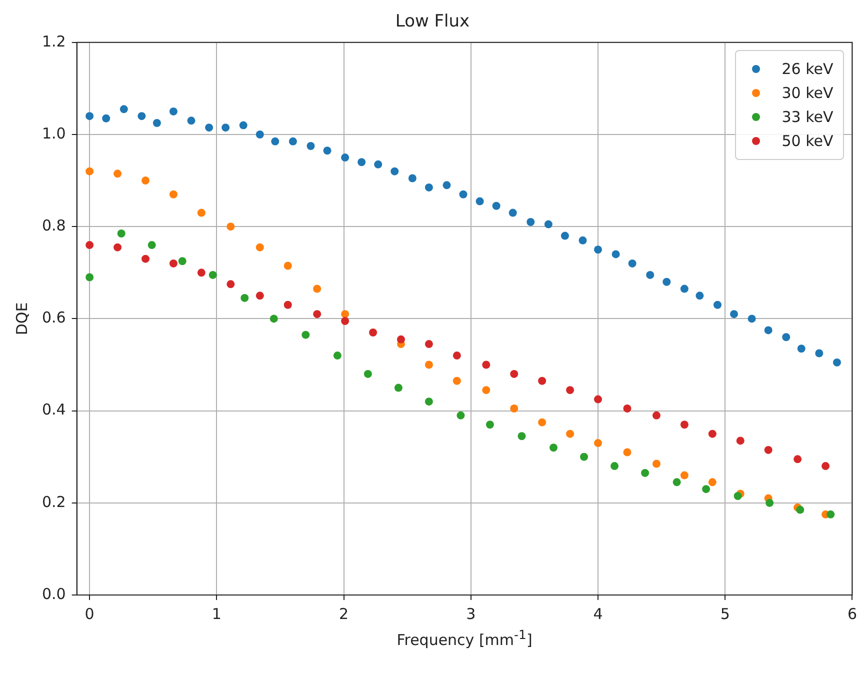 Image resolution: width=863 pixels, height=690 pixels. I want to click on y-axis-title: DQE, so click(21, 319).